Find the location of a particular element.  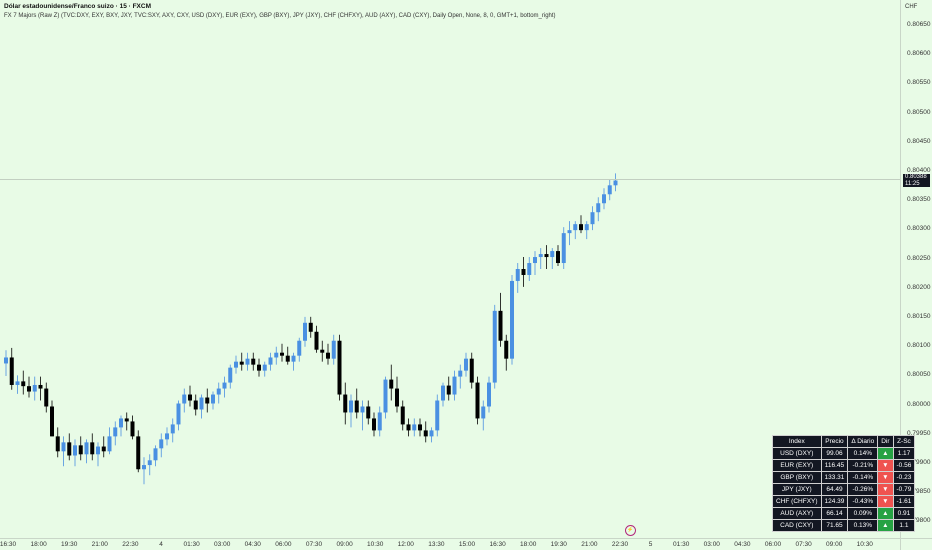

event-marker-icon: ⚡ is located at coordinates (630, 530).